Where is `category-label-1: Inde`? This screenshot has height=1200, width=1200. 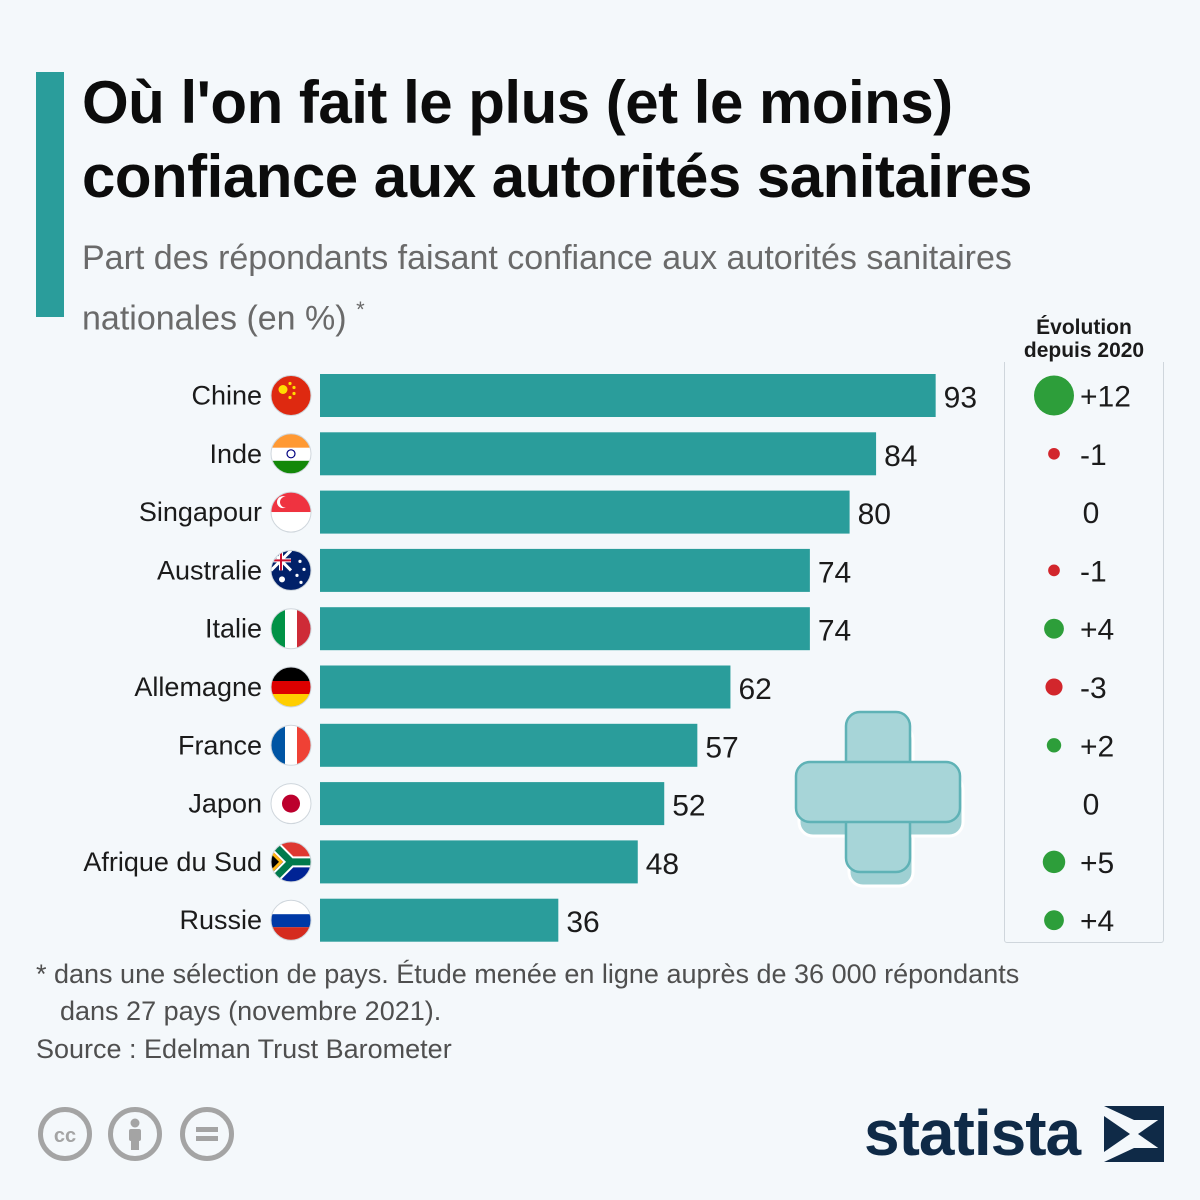 category-label-1: Inde is located at coordinates (235, 454).